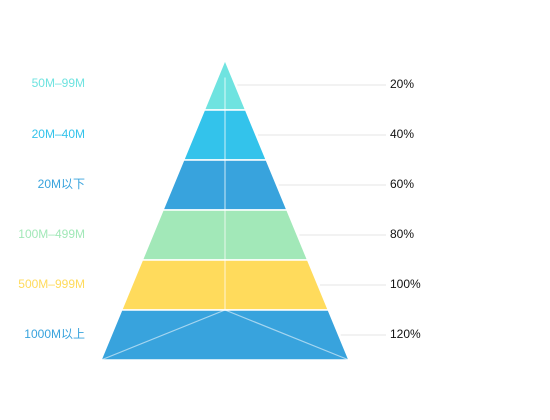  Describe the element at coordinates (402, 84) in the screenshot. I see `percent-label: 20%` at that location.